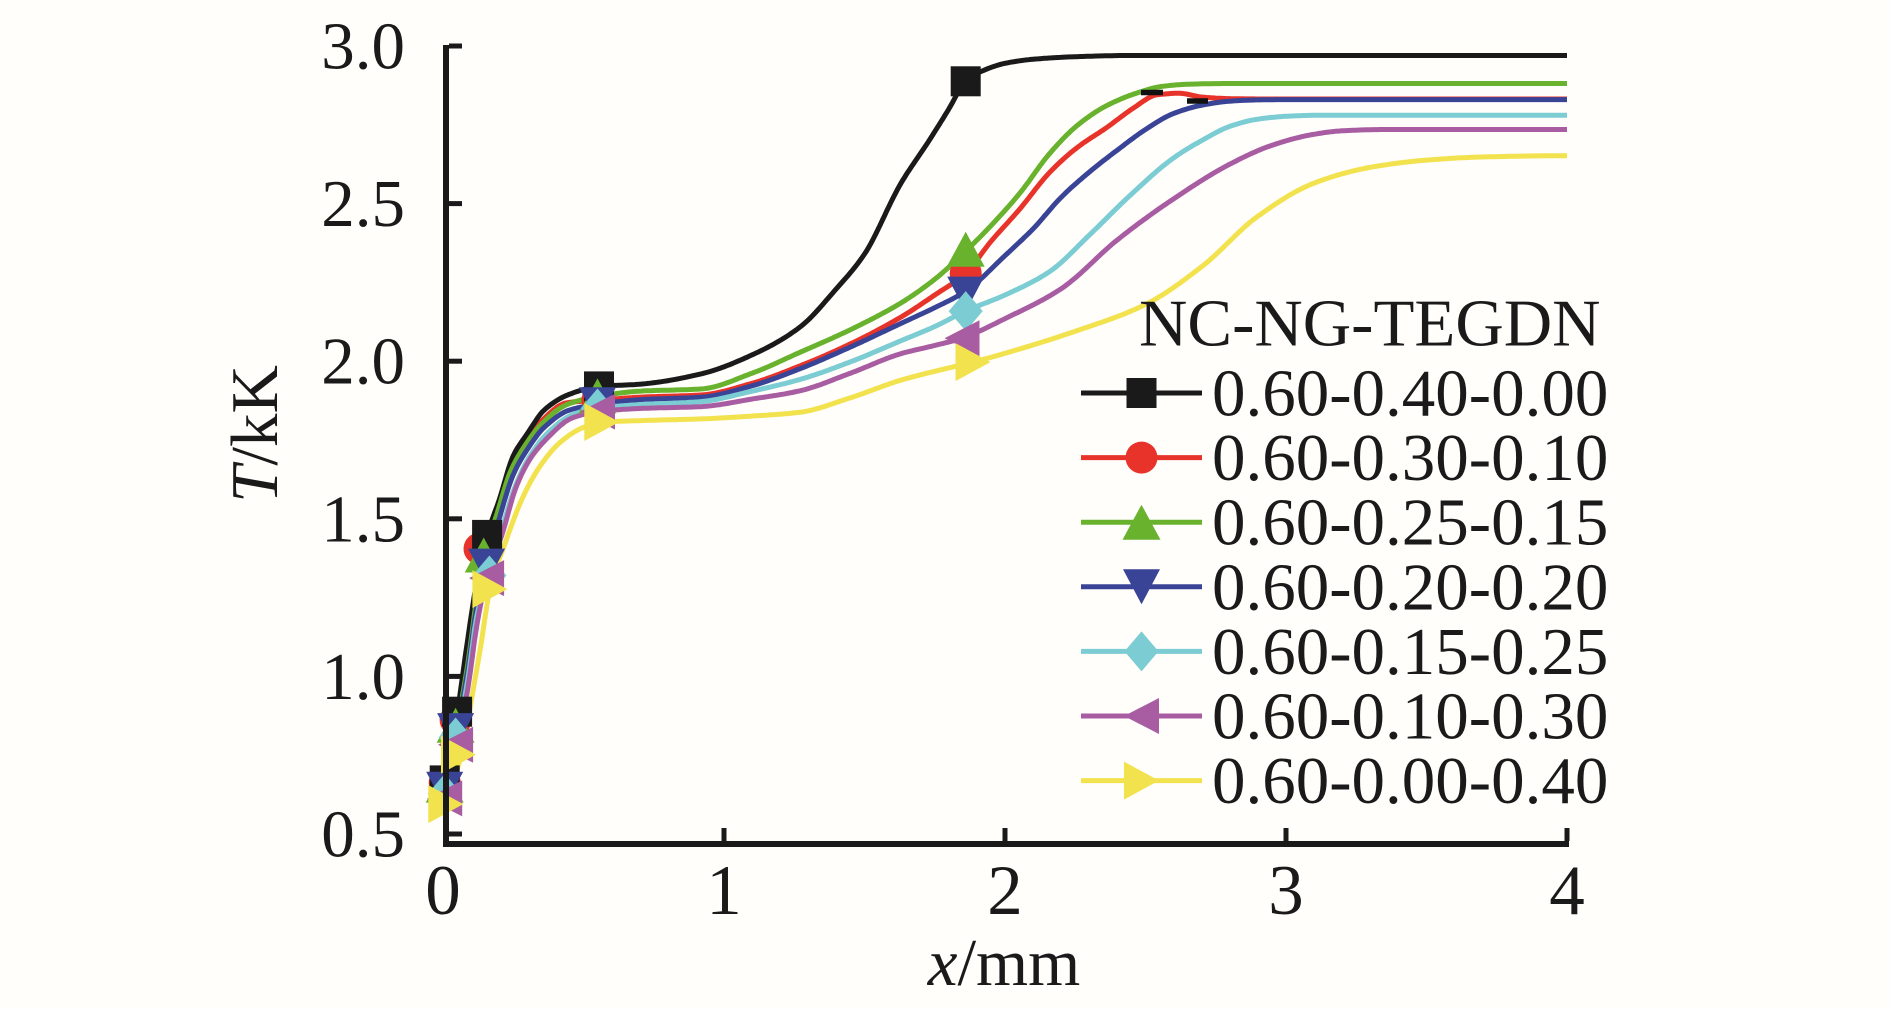  Describe the element at coordinates (363, 204) in the screenshot. I see `svg-text: 2.5` at that location.